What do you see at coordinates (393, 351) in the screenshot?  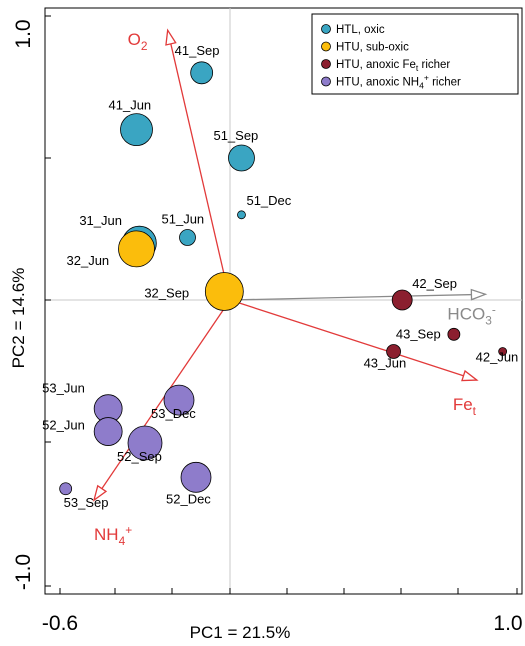 I see `point-43_Jun` at bounding box center [393, 351].